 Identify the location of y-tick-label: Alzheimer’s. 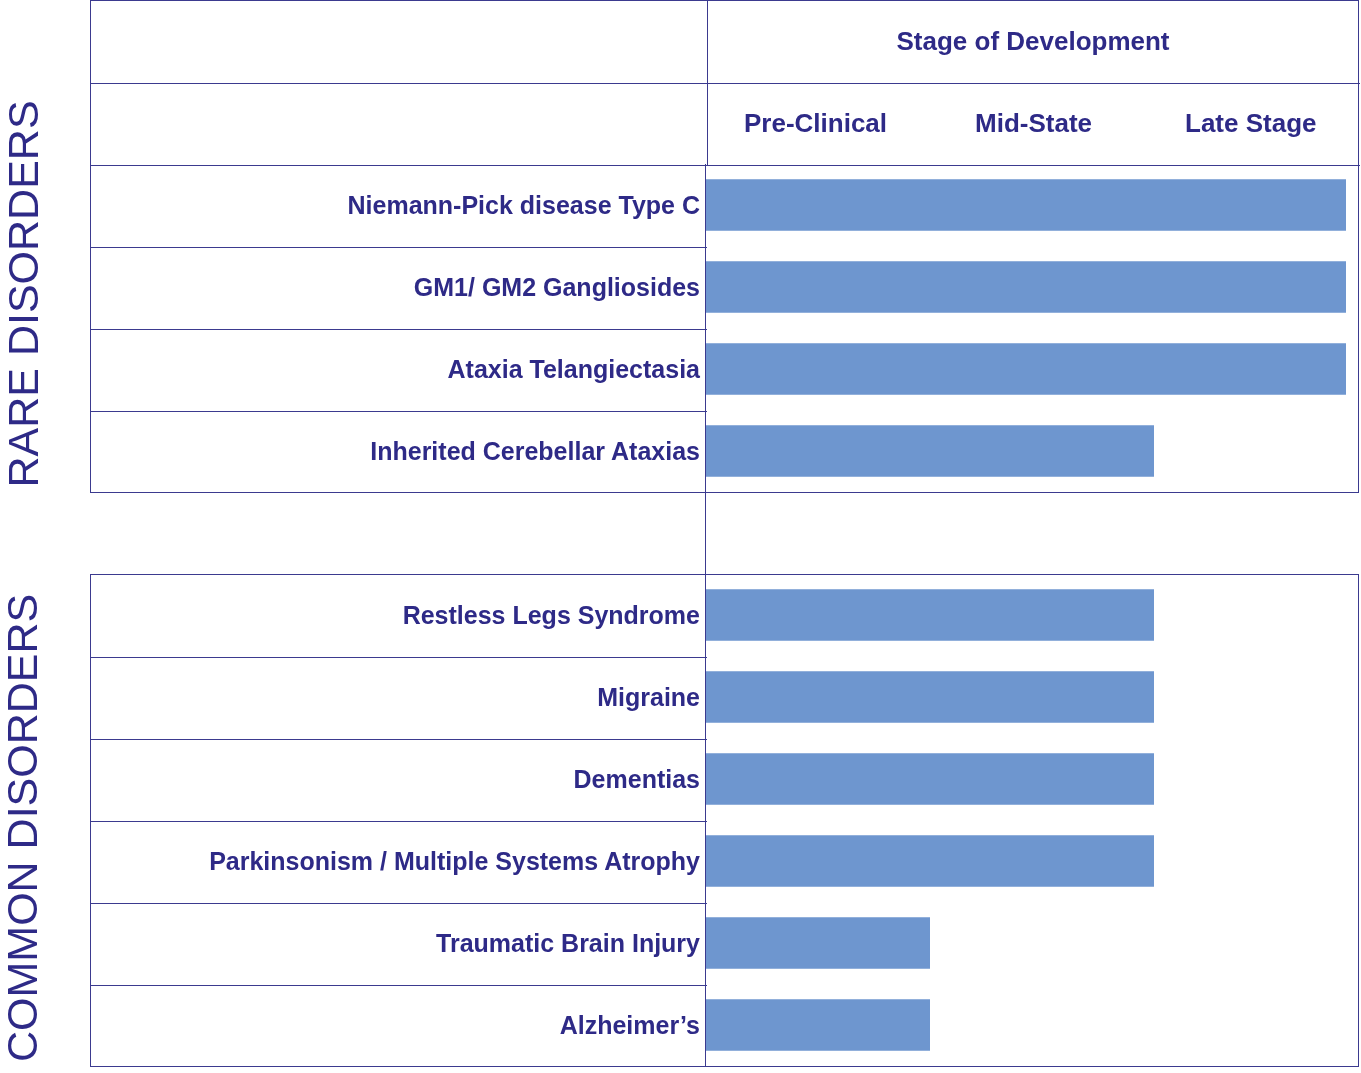
(629, 1024).